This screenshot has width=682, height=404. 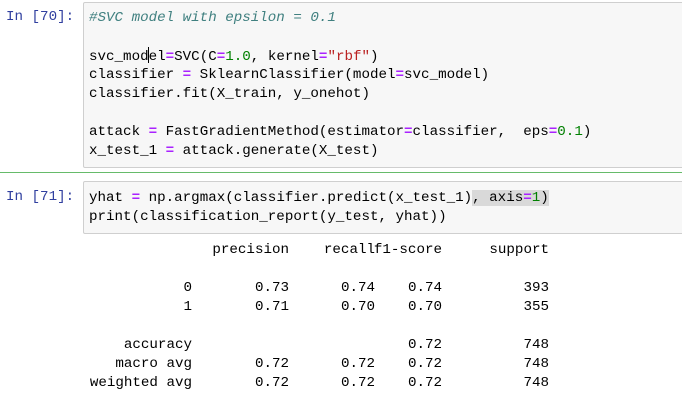 I want to click on code-token: np.argmax(classifier.predict(x_test_1), so click(x=306, y=198).